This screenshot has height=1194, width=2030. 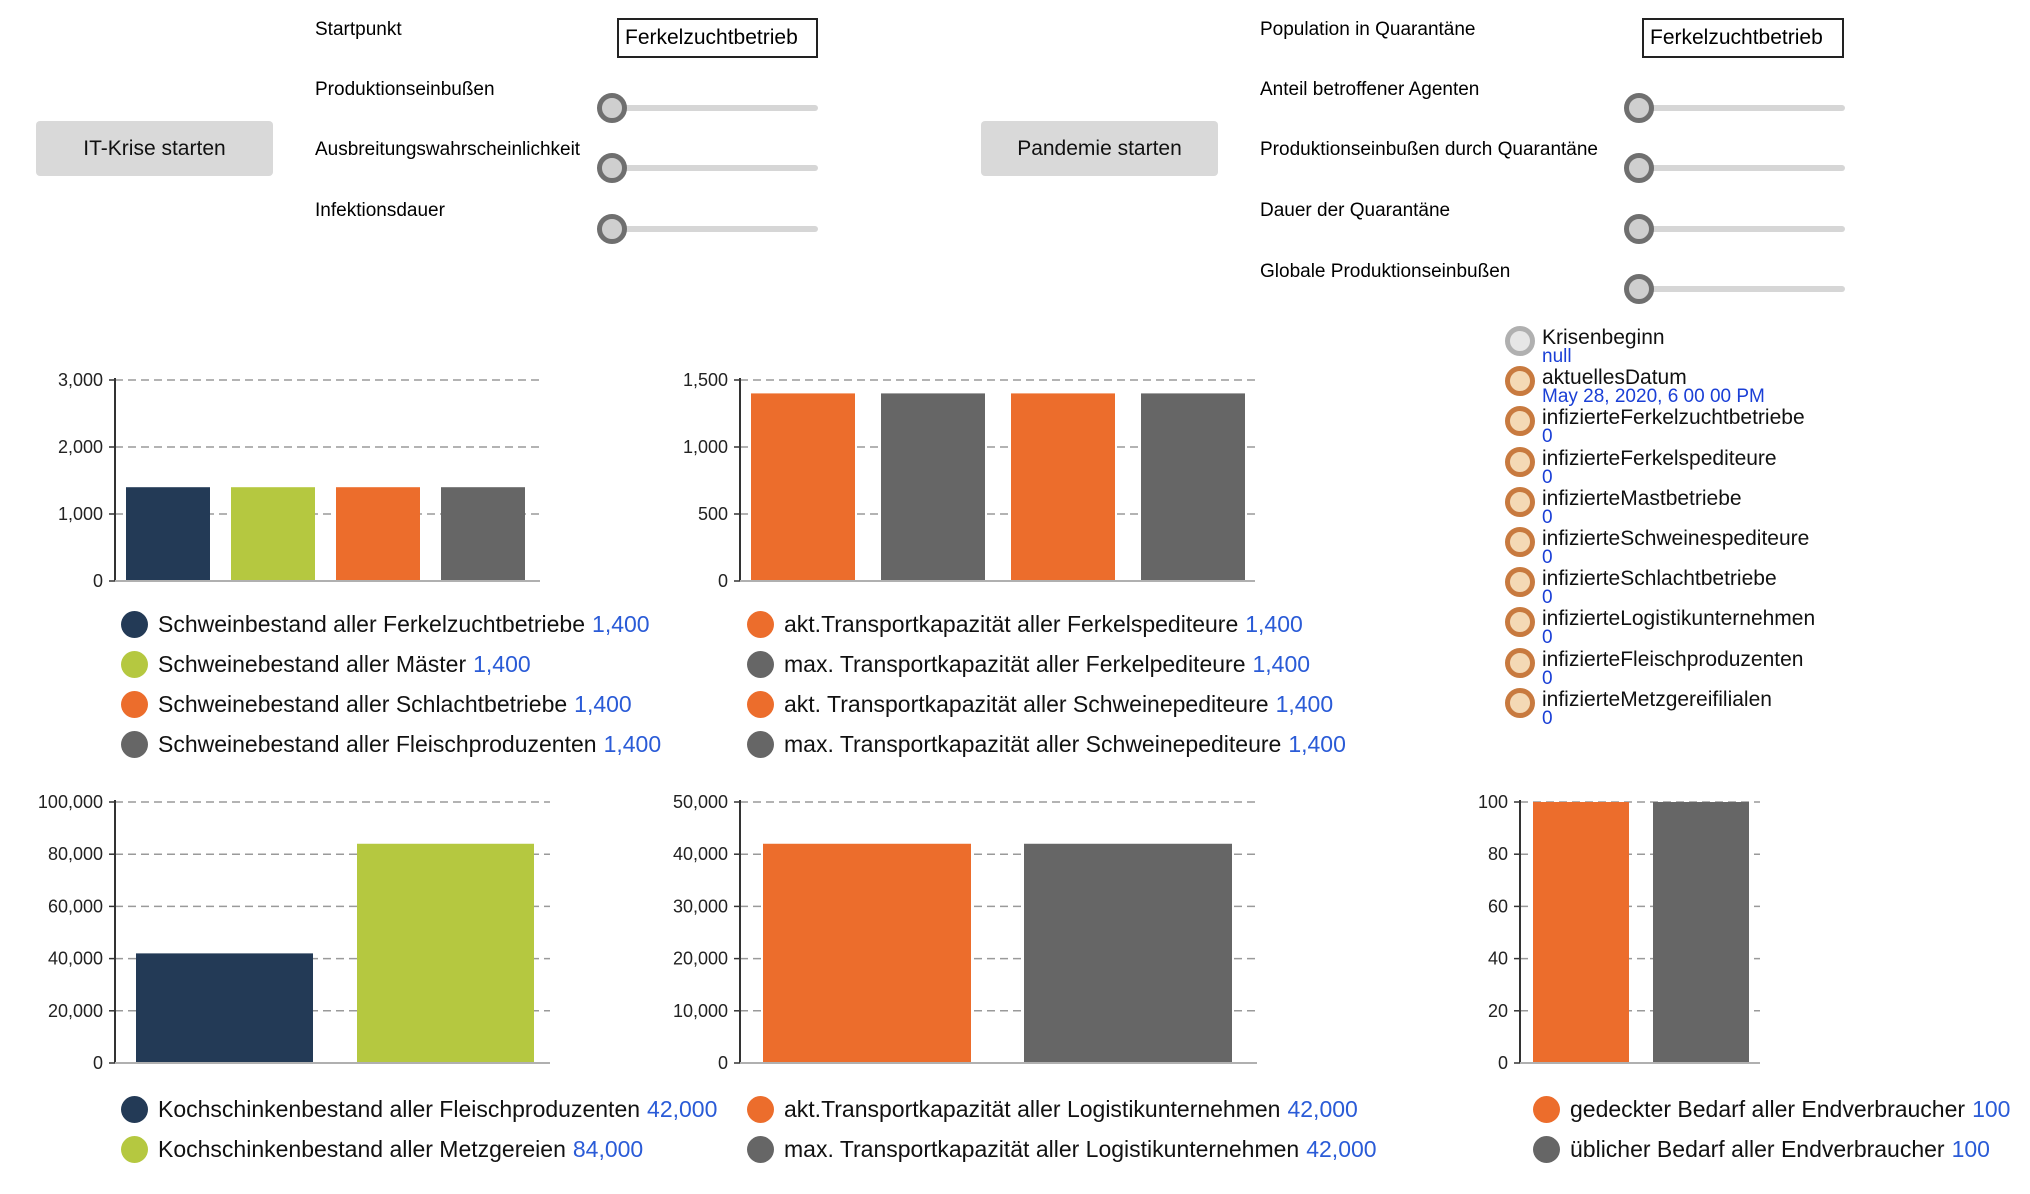 I want to click on y-tick-label: 80,000, so click(x=75, y=854).